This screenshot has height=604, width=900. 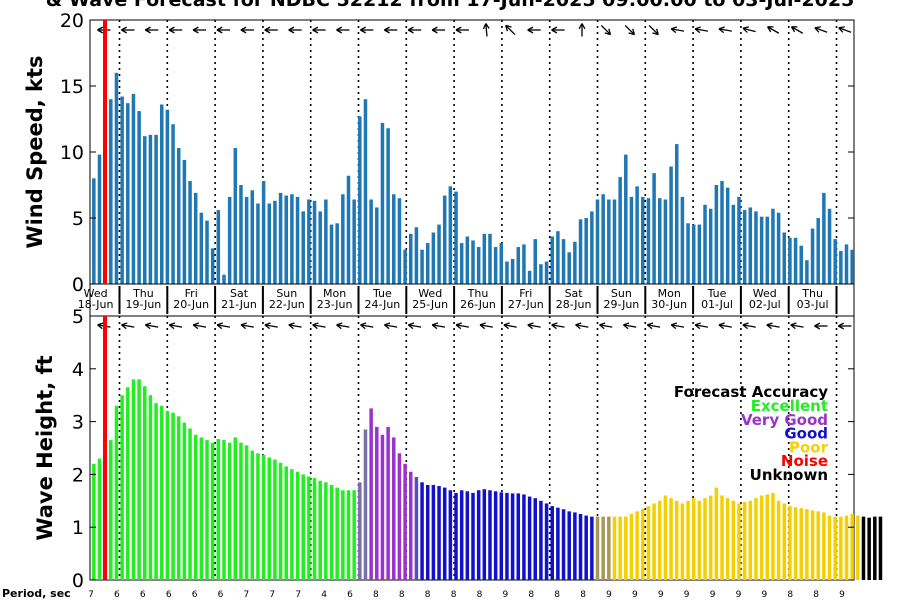 What do you see at coordinates (286, 293) in the screenshot?
I see `date-day-label: Sun` at bounding box center [286, 293].